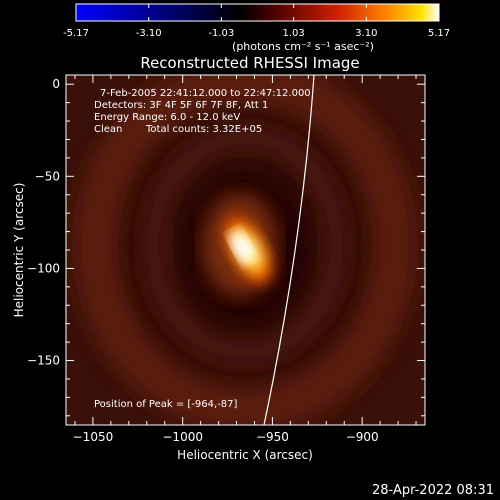 The height and width of the screenshot is (500, 500). I want to click on x-tick-label: −950, so click(272, 437).